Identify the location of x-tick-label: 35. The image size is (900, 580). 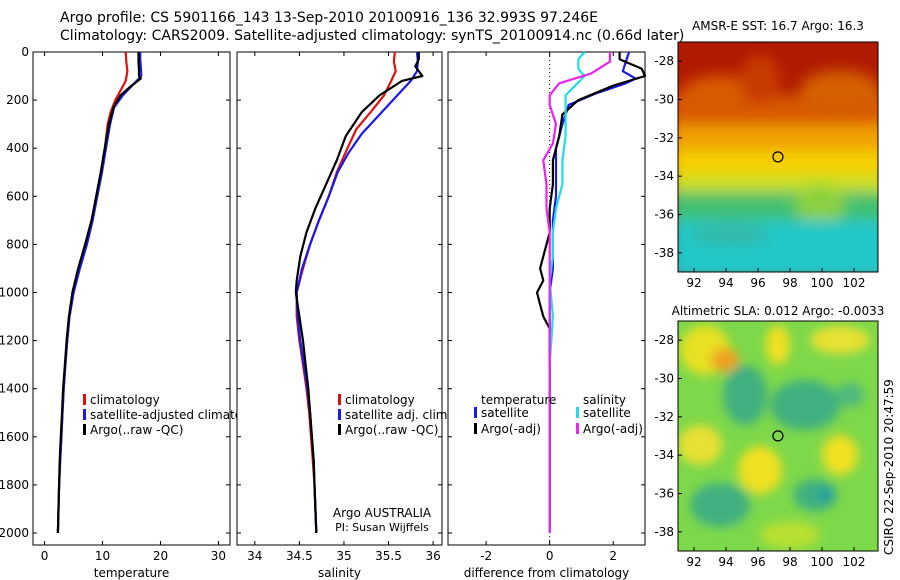
(343, 556).